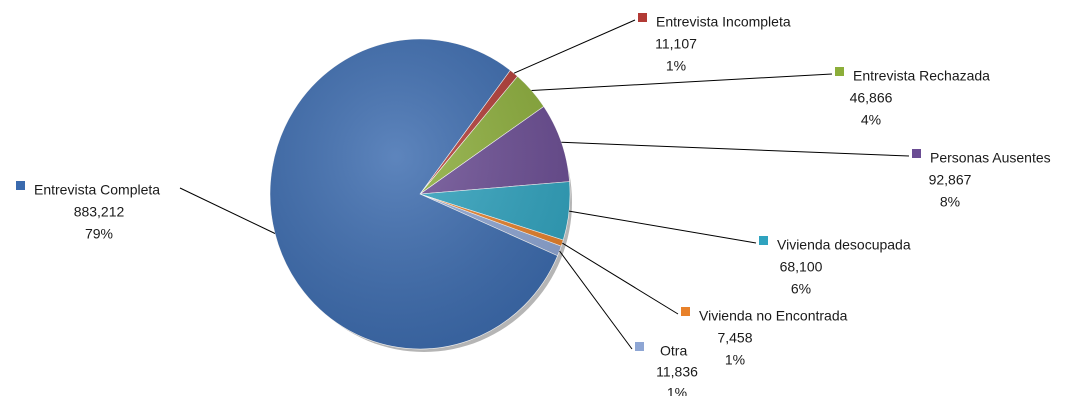  I want to click on legend-swatch-entrevista-incompleta, so click(642, 17).